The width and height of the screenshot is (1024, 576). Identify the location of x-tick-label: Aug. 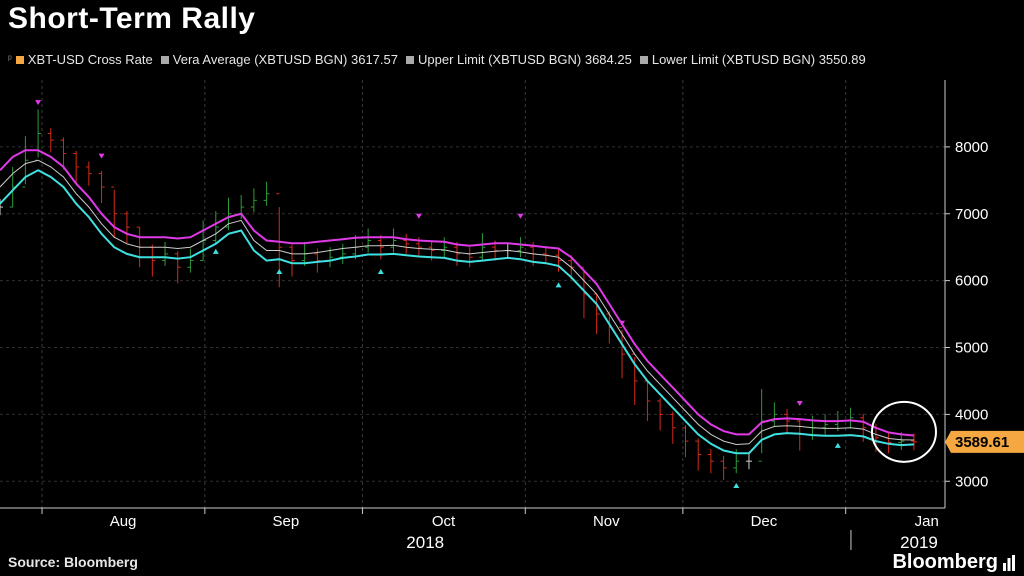
(123, 521).